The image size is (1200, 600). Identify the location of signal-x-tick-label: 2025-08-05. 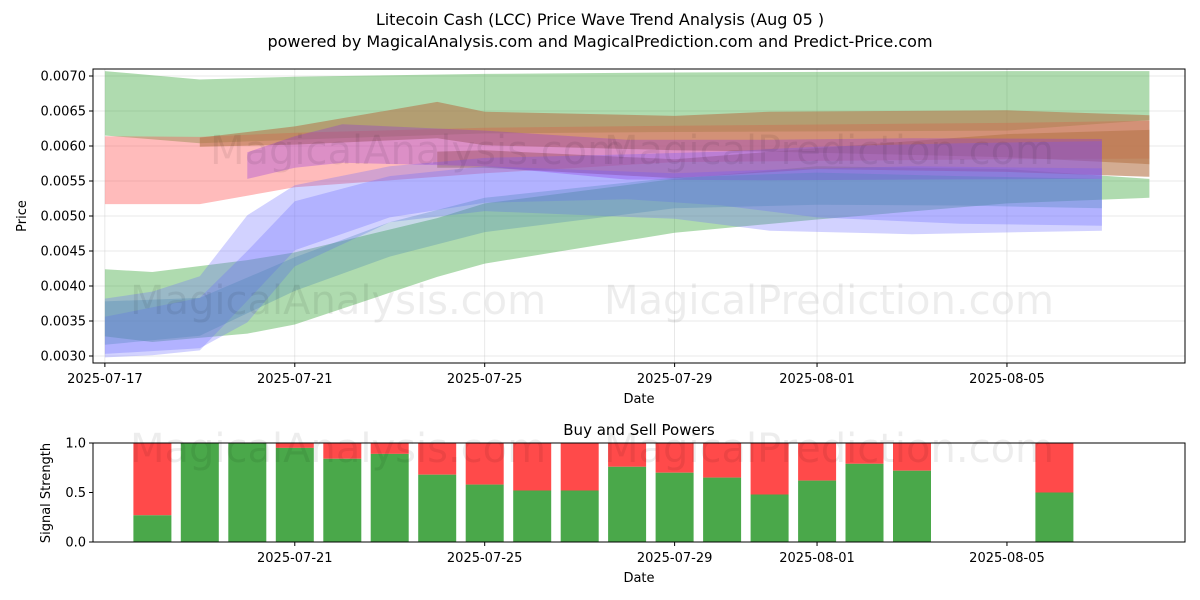
(1007, 558).